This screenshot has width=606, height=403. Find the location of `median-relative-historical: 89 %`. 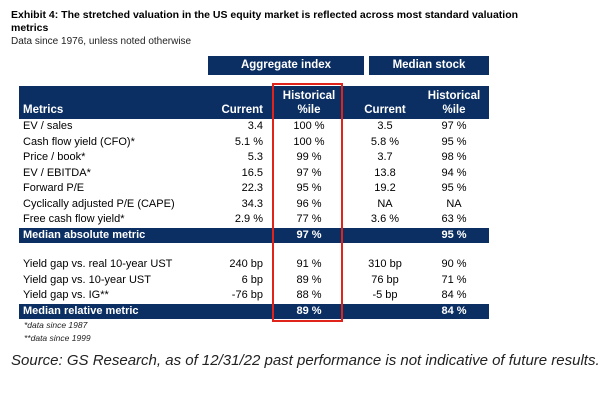

median-relative-historical: 89 % is located at coordinates (309, 310).